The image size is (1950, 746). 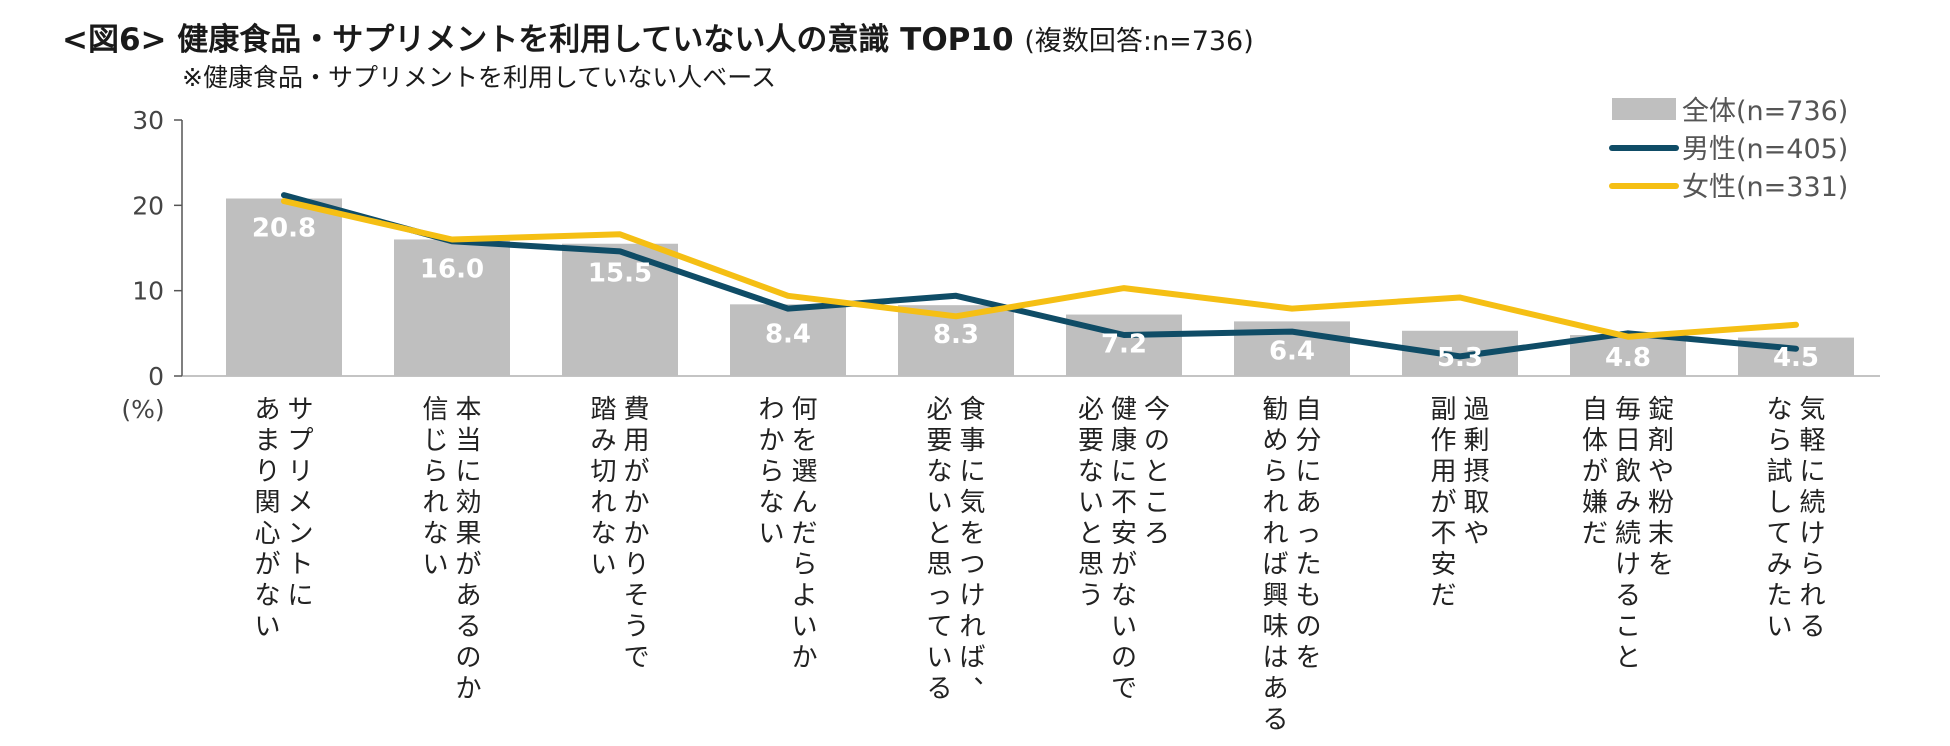 What do you see at coordinates (972, 658) in the screenshot?
I see `category-label-char: ば` at bounding box center [972, 658].